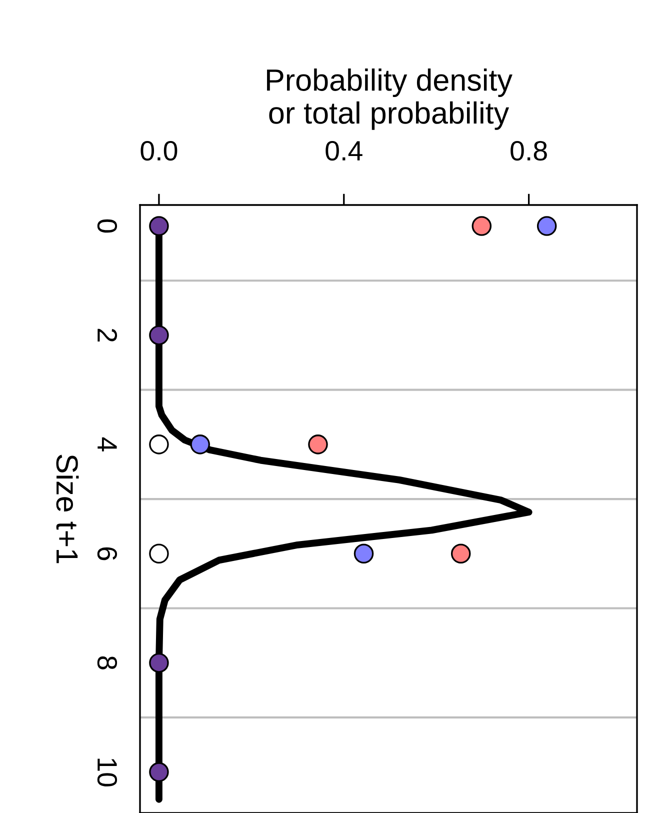  What do you see at coordinates (528, 150) in the screenshot?
I see `x-tick-label: 0.8` at bounding box center [528, 150].